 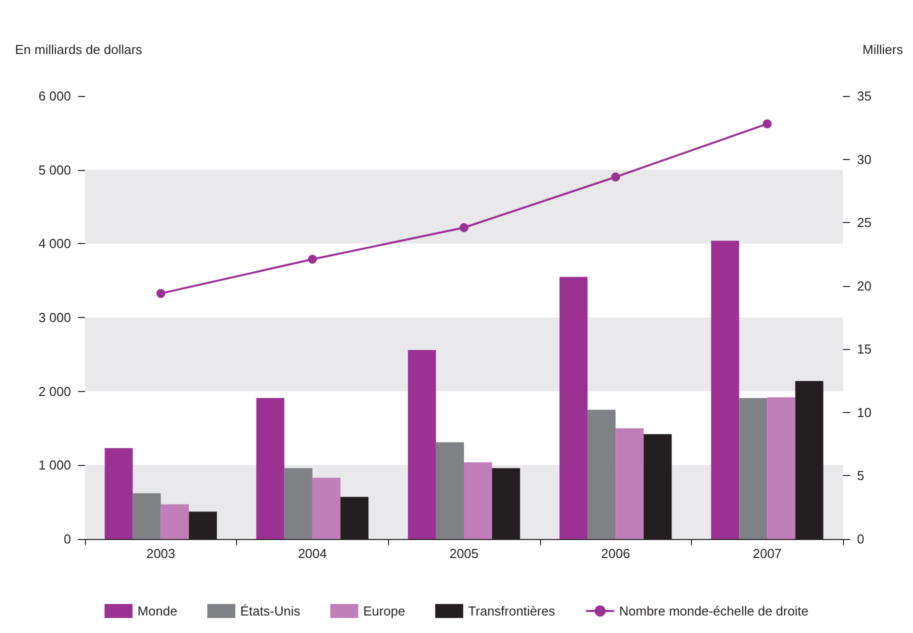 What do you see at coordinates (312, 553) in the screenshot?
I see `x-tick-label: 2004` at bounding box center [312, 553].